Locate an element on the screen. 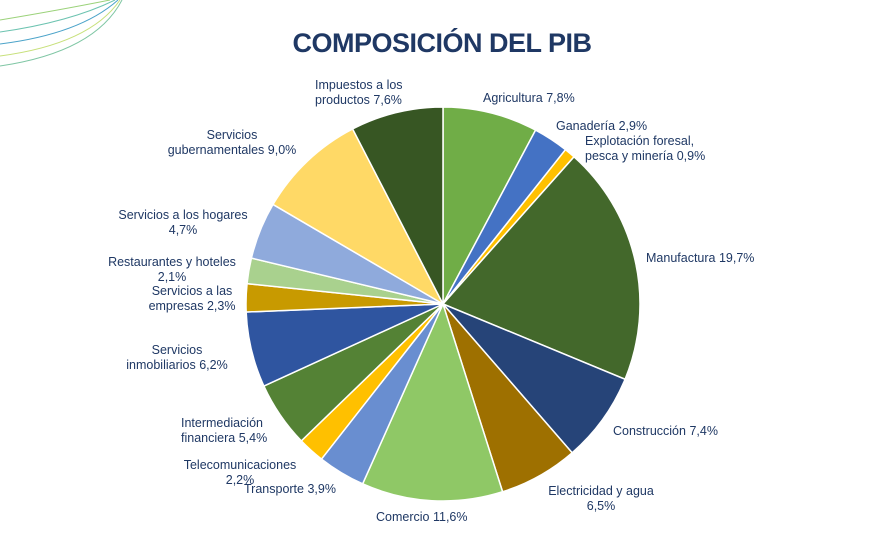 The height and width of the screenshot is (533, 884). slice-label: Ganadería 2,9% is located at coordinates (616, 126).